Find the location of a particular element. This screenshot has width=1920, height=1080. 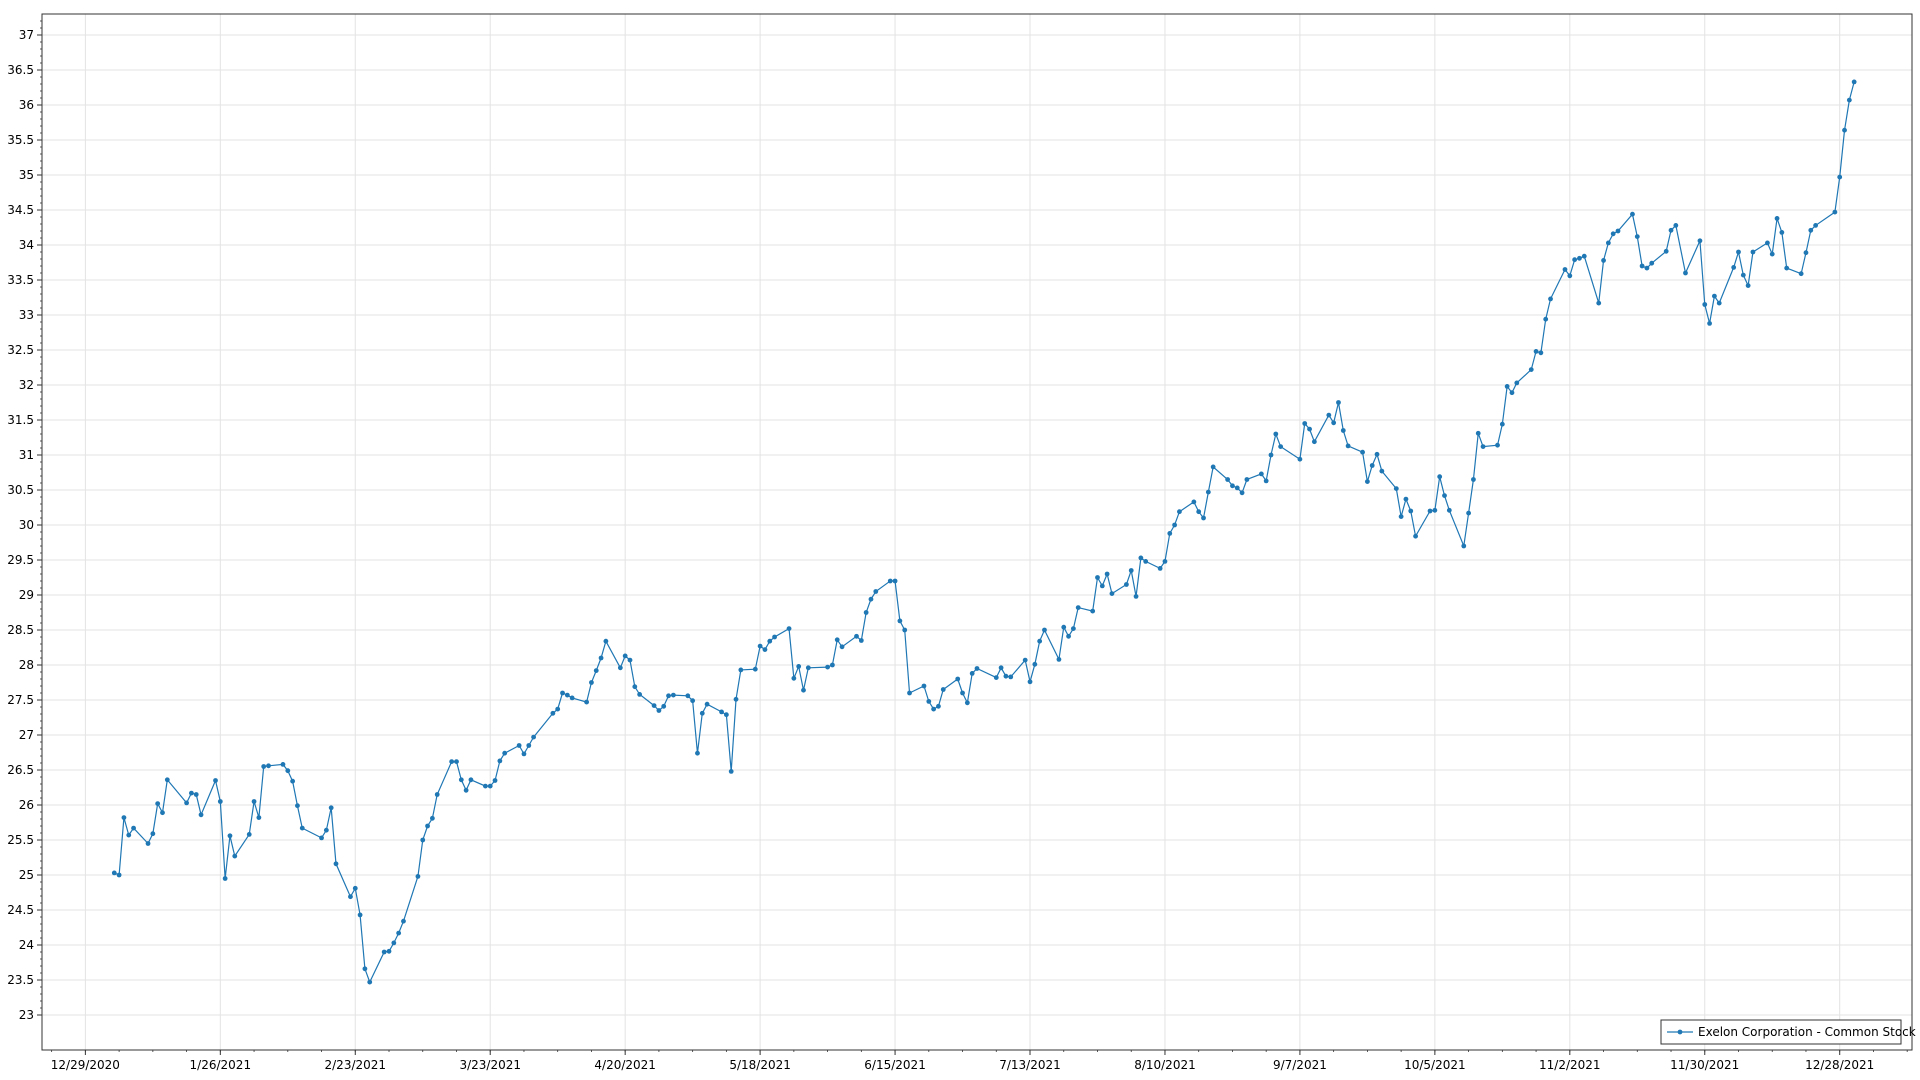

y-tick-label: 28 is located at coordinates (26, 665).